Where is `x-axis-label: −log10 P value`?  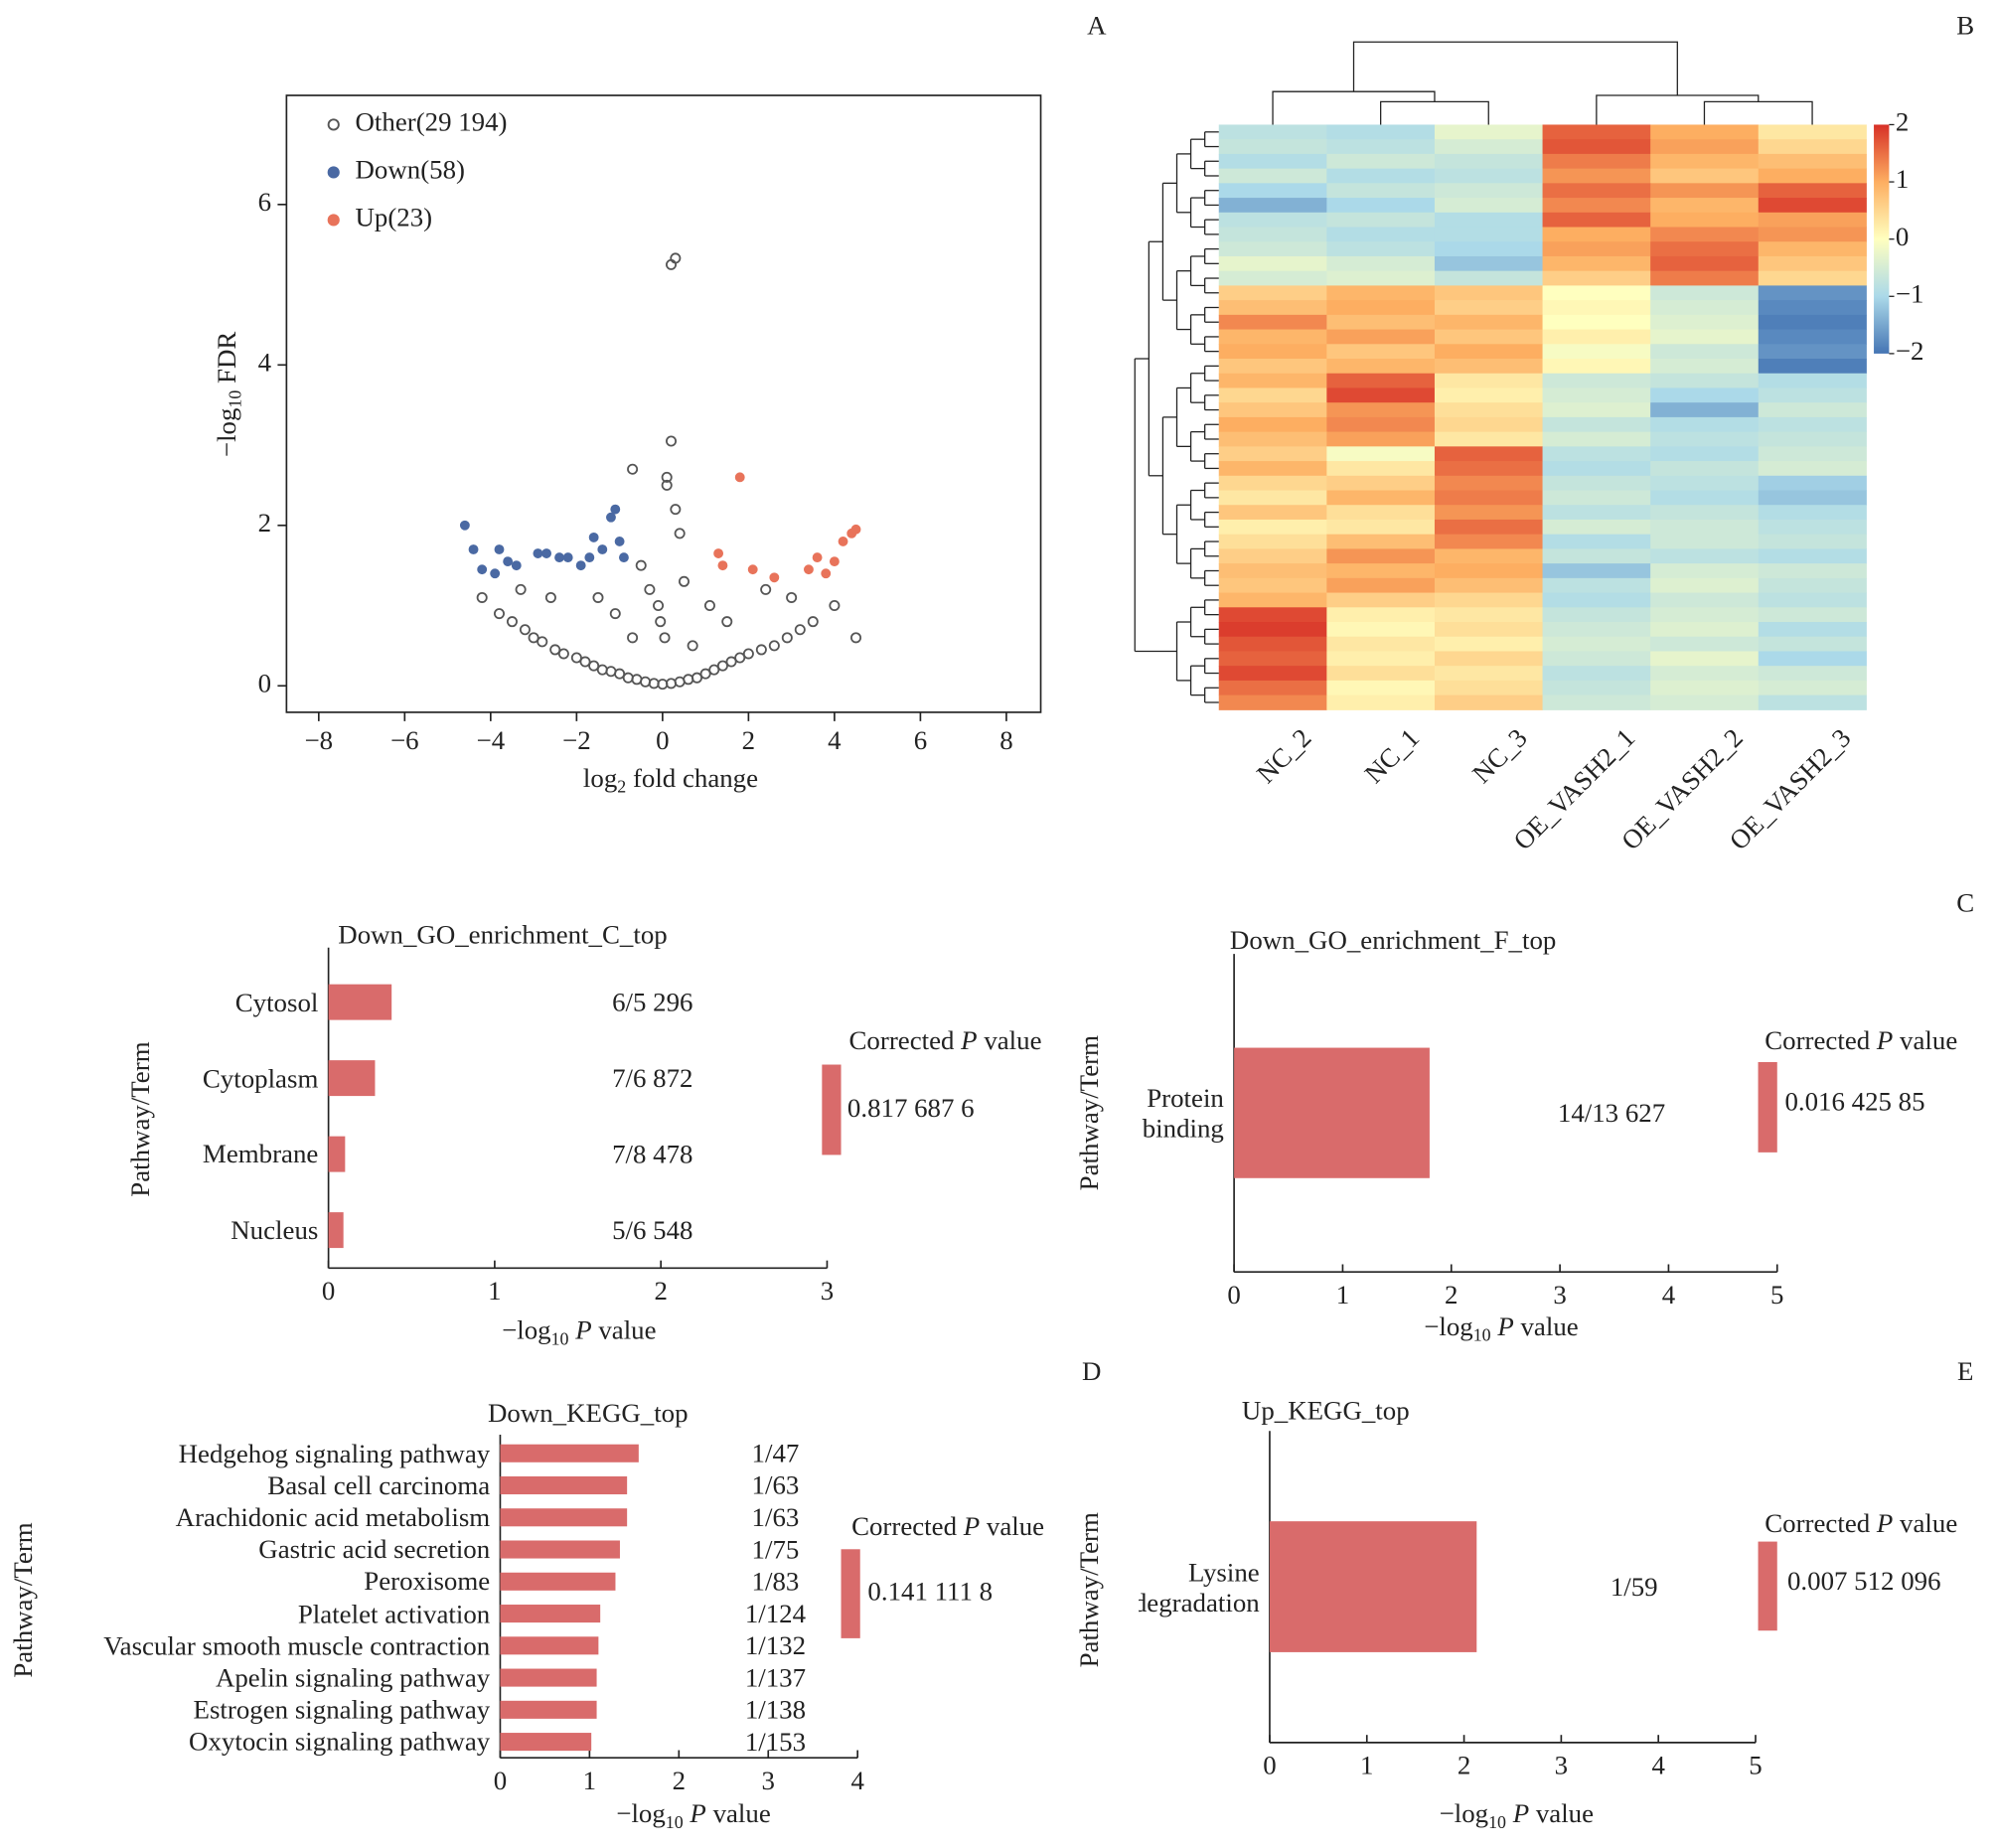
x-axis-label: −log10 P value is located at coordinates (693, 1815).